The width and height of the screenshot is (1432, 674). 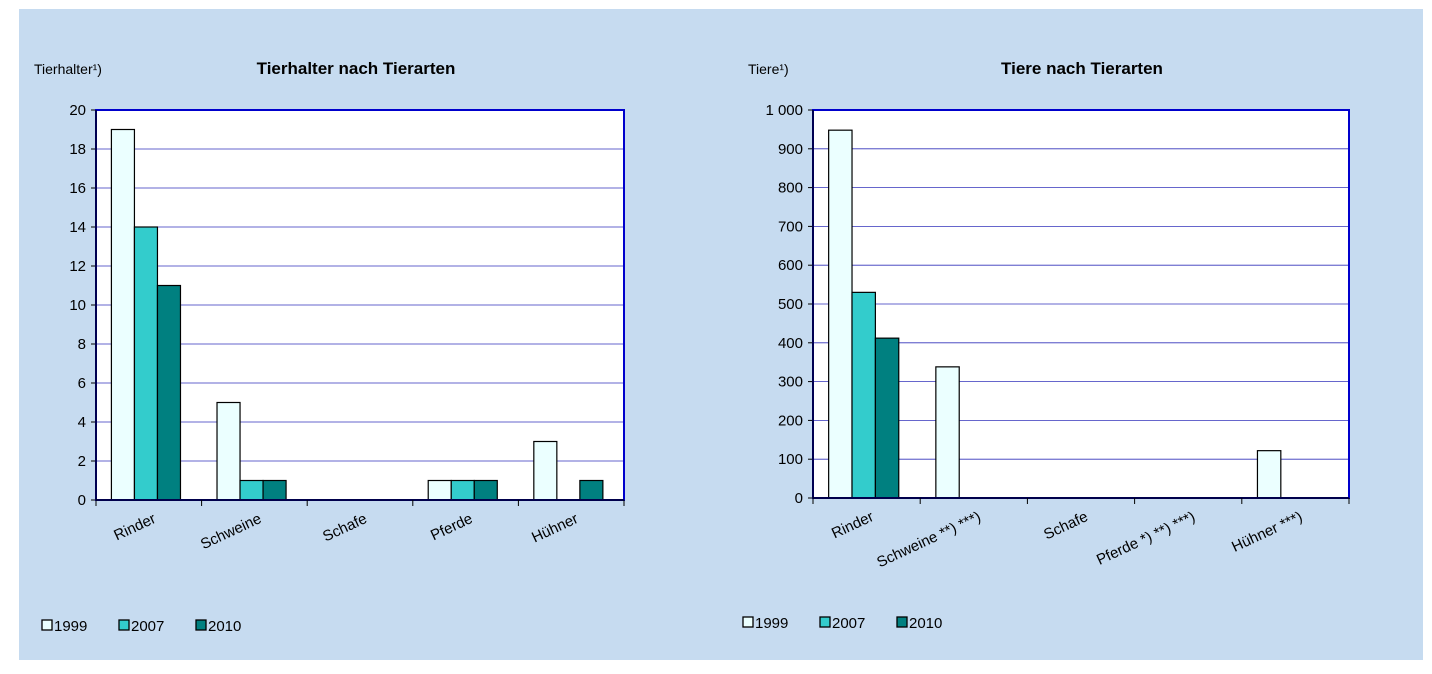 I want to click on y-tick-label: 4, so click(x=82, y=422).